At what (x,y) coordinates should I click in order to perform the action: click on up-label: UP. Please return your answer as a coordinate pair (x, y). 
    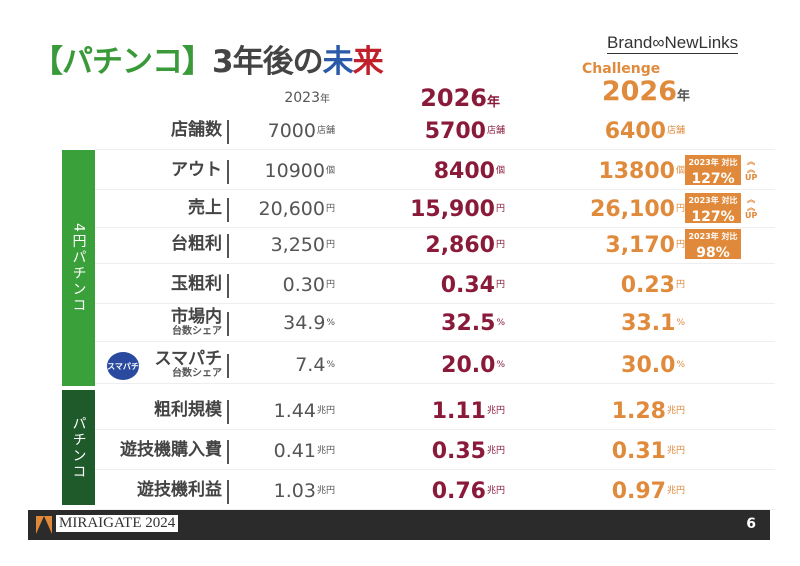
    Looking at the image, I should click on (751, 215).